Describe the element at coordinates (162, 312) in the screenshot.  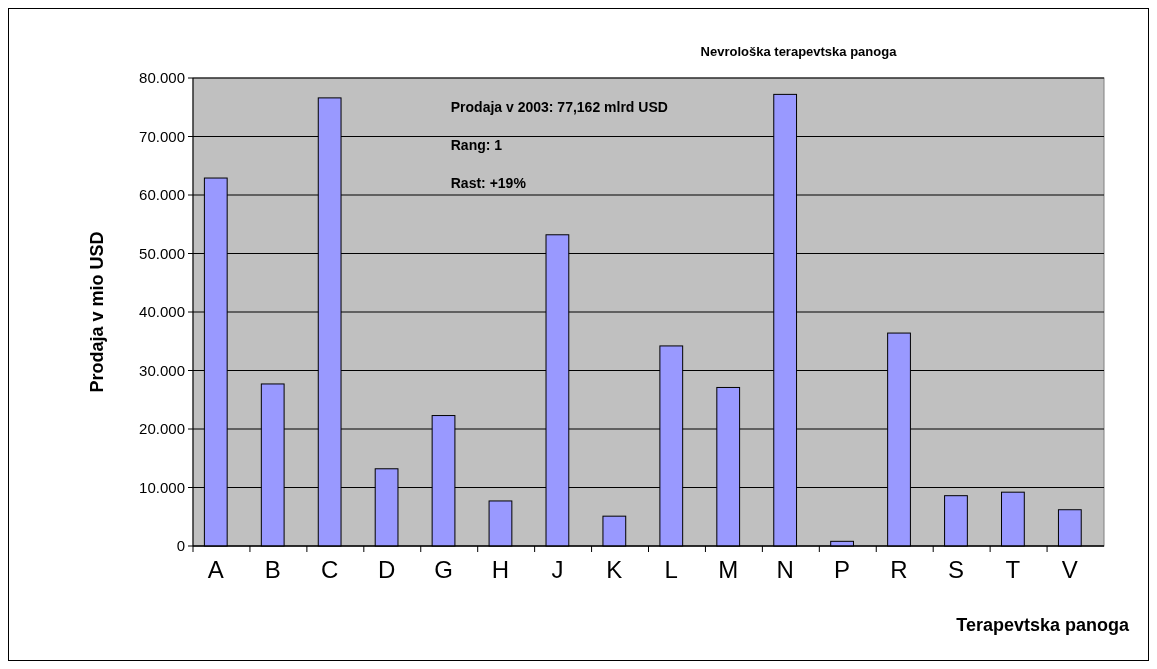
I see `y-tick-label: 40.000` at that location.